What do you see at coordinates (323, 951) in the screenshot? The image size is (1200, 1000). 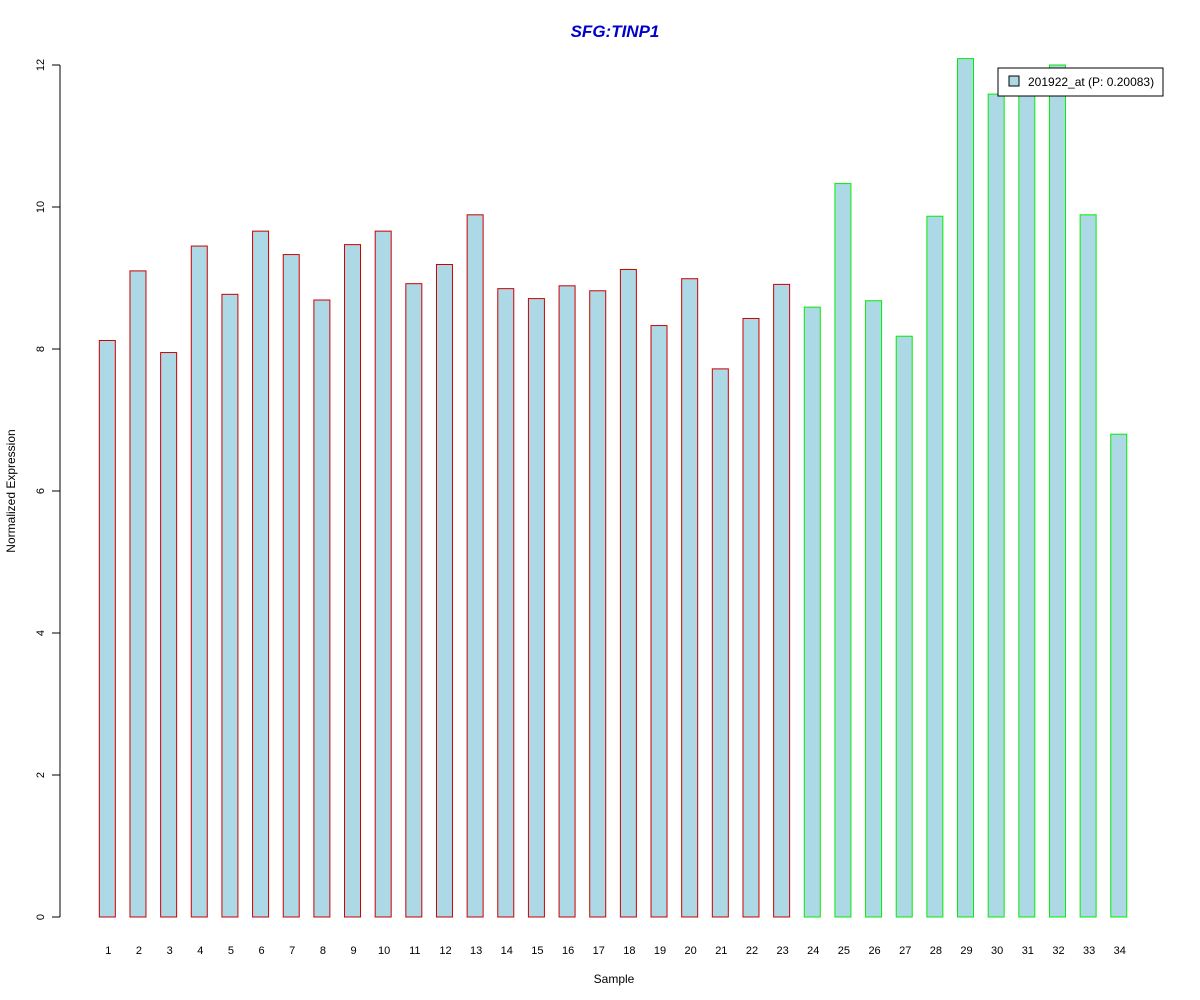 I see `x-tick-label: 8` at bounding box center [323, 951].